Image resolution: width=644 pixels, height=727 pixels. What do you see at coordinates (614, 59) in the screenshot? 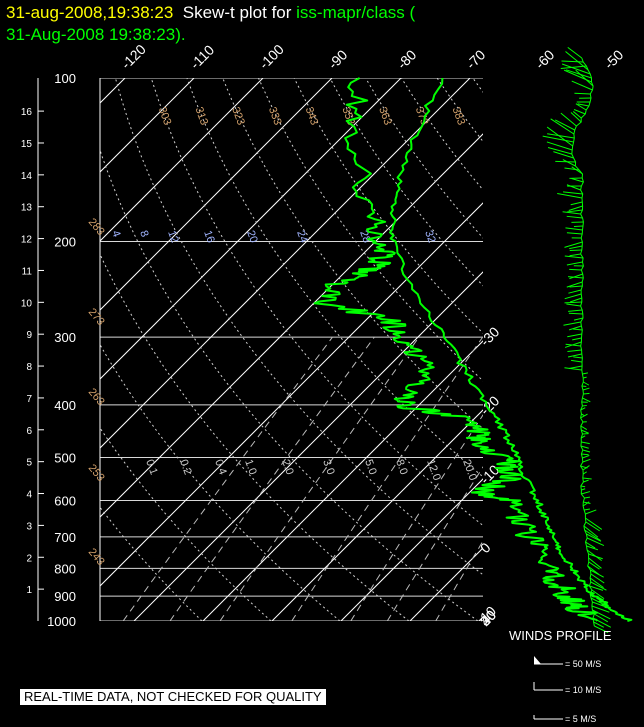
I see `isotherm-top-label: -50` at bounding box center [614, 59].